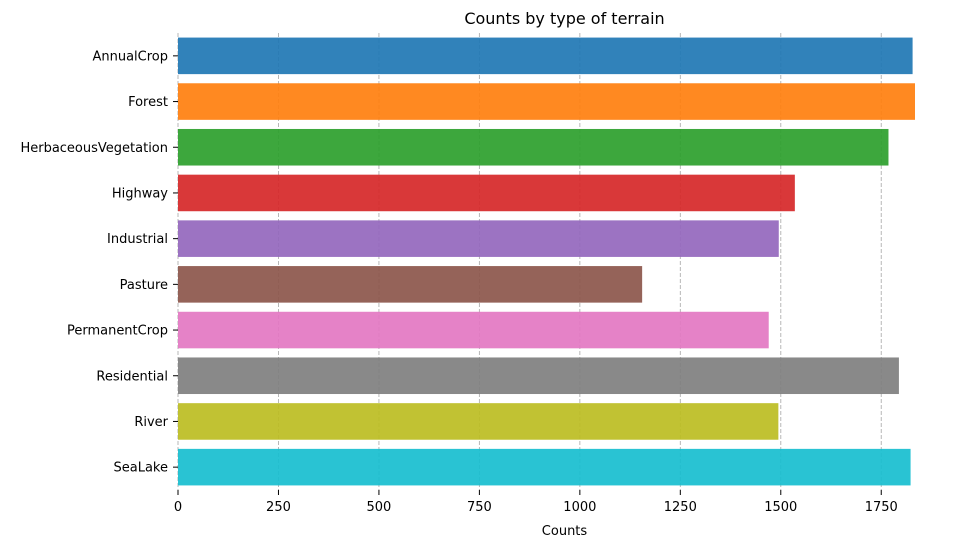  What do you see at coordinates (144, 285) in the screenshot?
I see `y-tick-label-Pasture: Pasture` at bounding box center [144, 285].